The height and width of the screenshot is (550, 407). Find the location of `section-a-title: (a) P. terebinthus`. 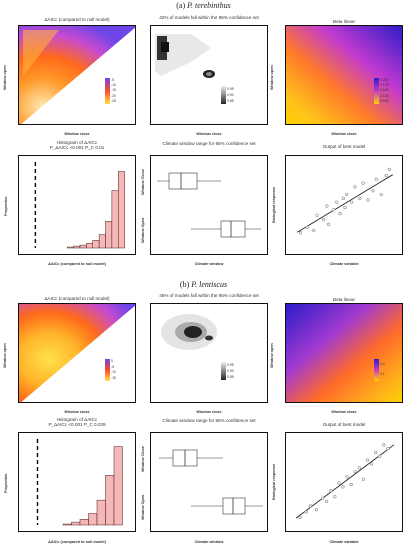

section-a-title: (a) P. terebinthus is located at coordinates (203, 5).